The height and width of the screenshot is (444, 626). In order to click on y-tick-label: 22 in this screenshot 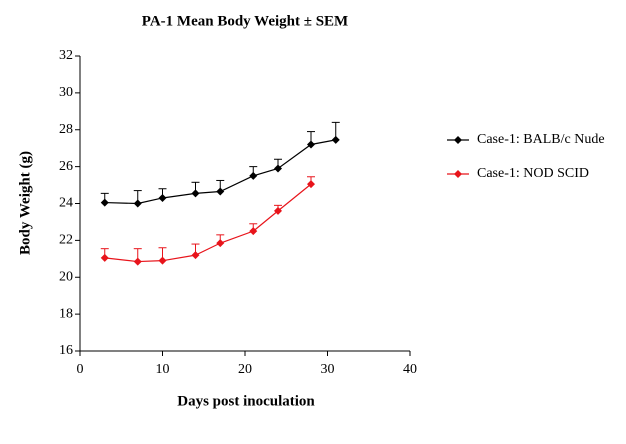, I will do `click(66, 240)`.